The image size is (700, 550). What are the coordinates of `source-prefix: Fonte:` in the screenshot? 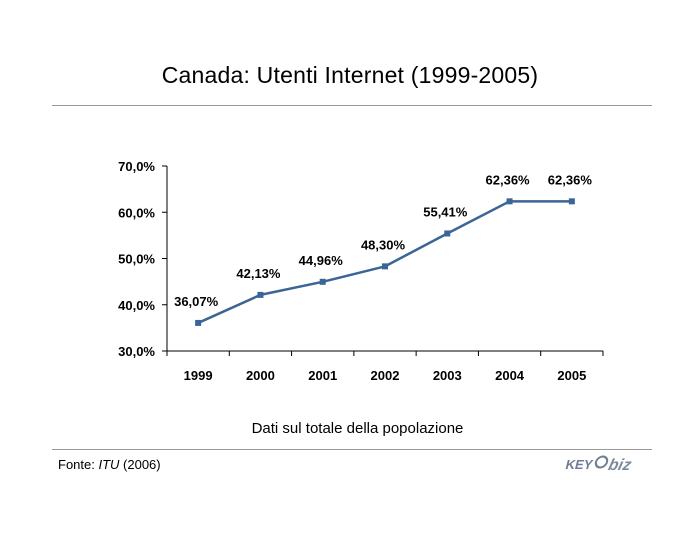 It's located at (78, 464).